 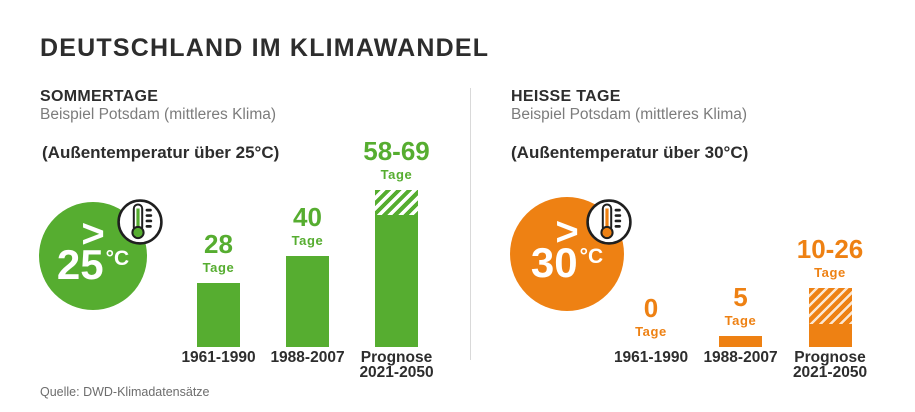 I want to click on bar-group-1988-2007: 5 Tage 1988-2007, so click(x=741, y=323).